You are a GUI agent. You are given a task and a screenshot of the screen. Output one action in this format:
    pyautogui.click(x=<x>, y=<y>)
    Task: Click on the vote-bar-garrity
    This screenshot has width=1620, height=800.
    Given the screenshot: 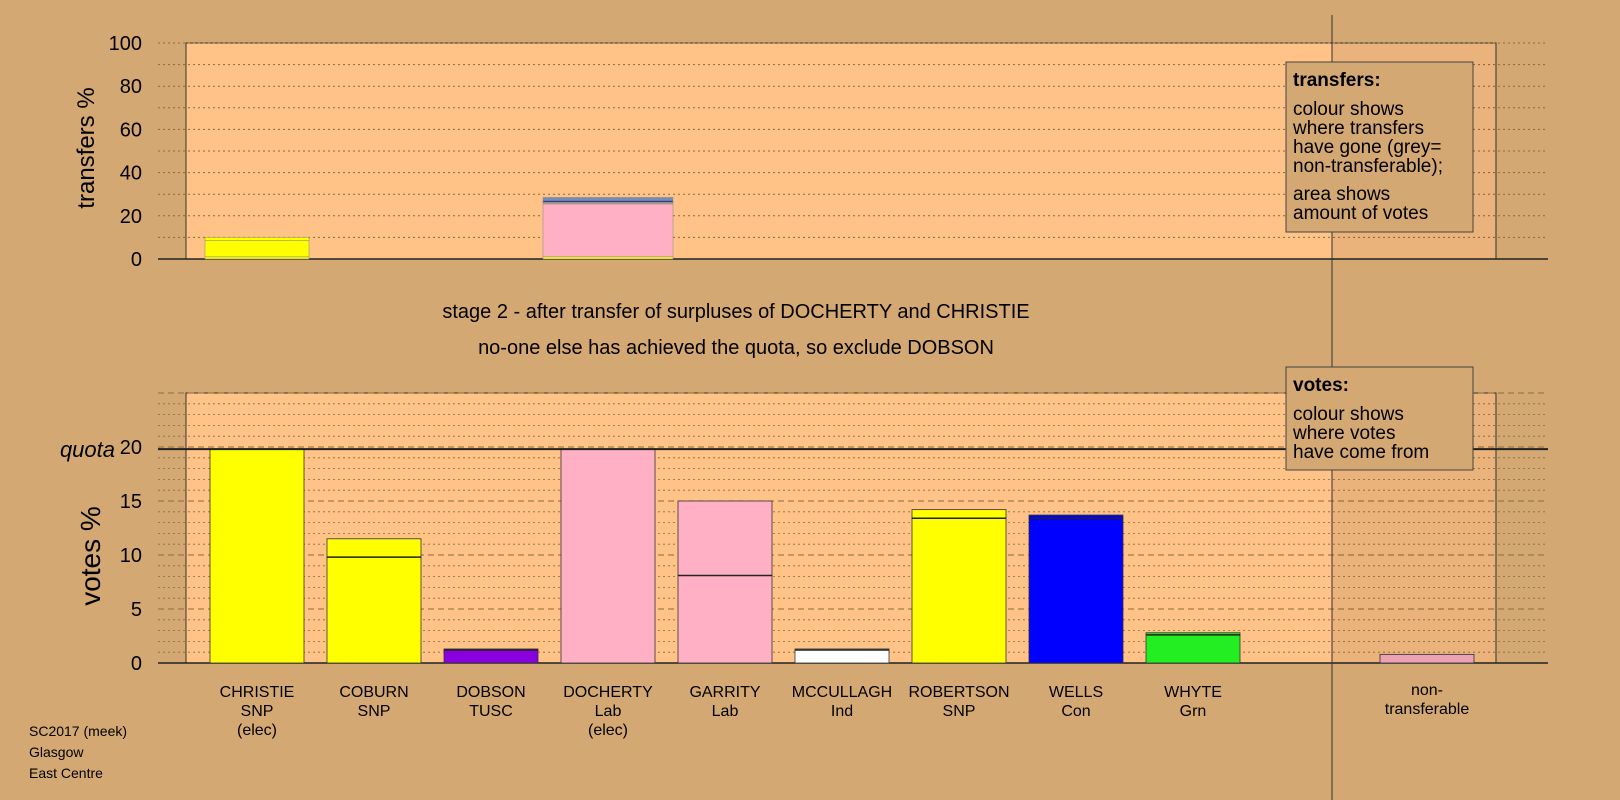 What is the action you would take?
    pyautogui.click(x=725, y=619)
    